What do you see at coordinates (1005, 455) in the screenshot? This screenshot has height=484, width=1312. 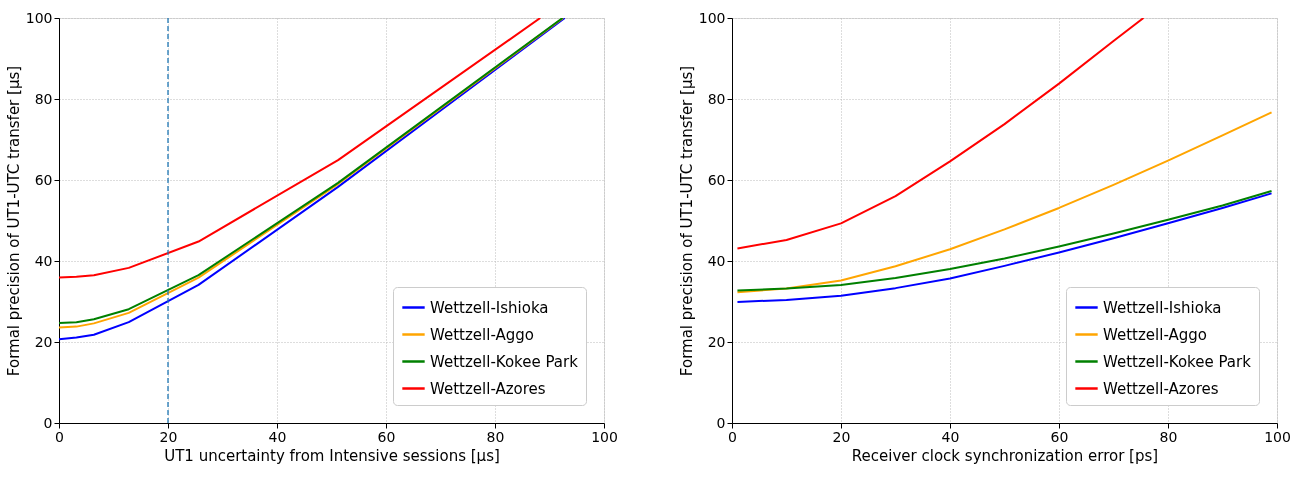 I see `x-axis-title: Receiver clock synchronization error [ps]` at bounding box center [1005, 455].